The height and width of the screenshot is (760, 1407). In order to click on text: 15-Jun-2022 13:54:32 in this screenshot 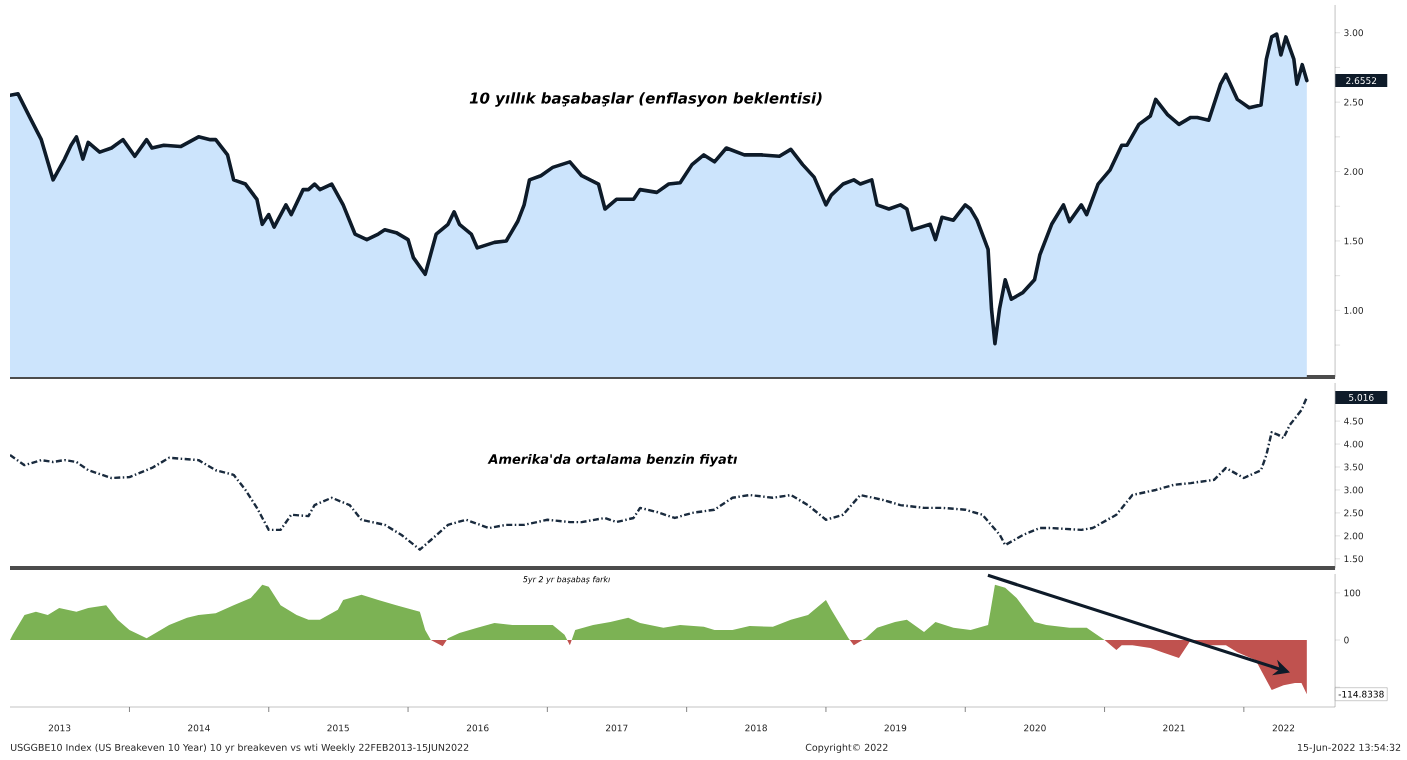, I will do `click(1349, 748)`.